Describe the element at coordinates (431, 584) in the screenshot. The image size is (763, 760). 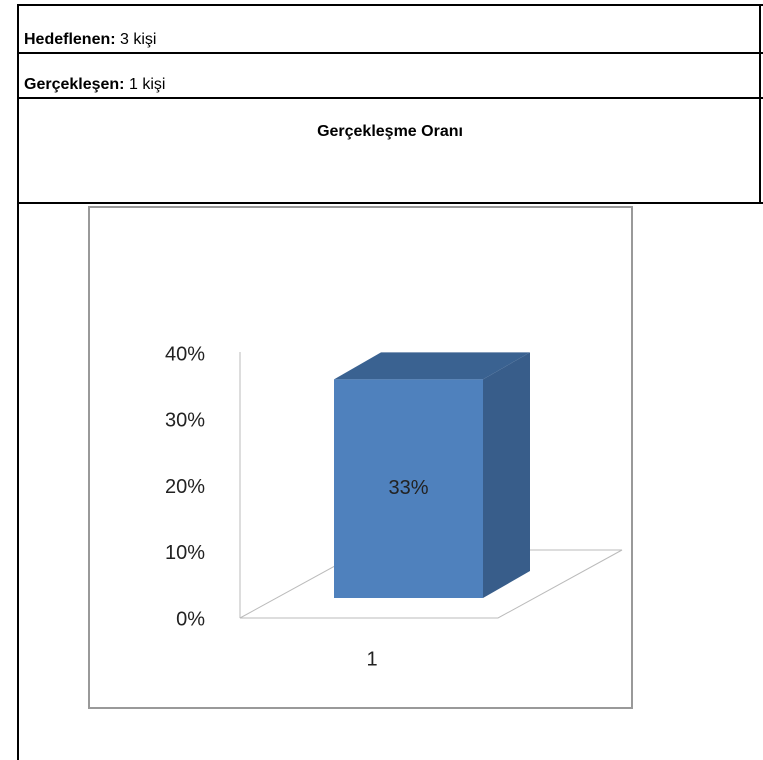
I see `floor` at that location.